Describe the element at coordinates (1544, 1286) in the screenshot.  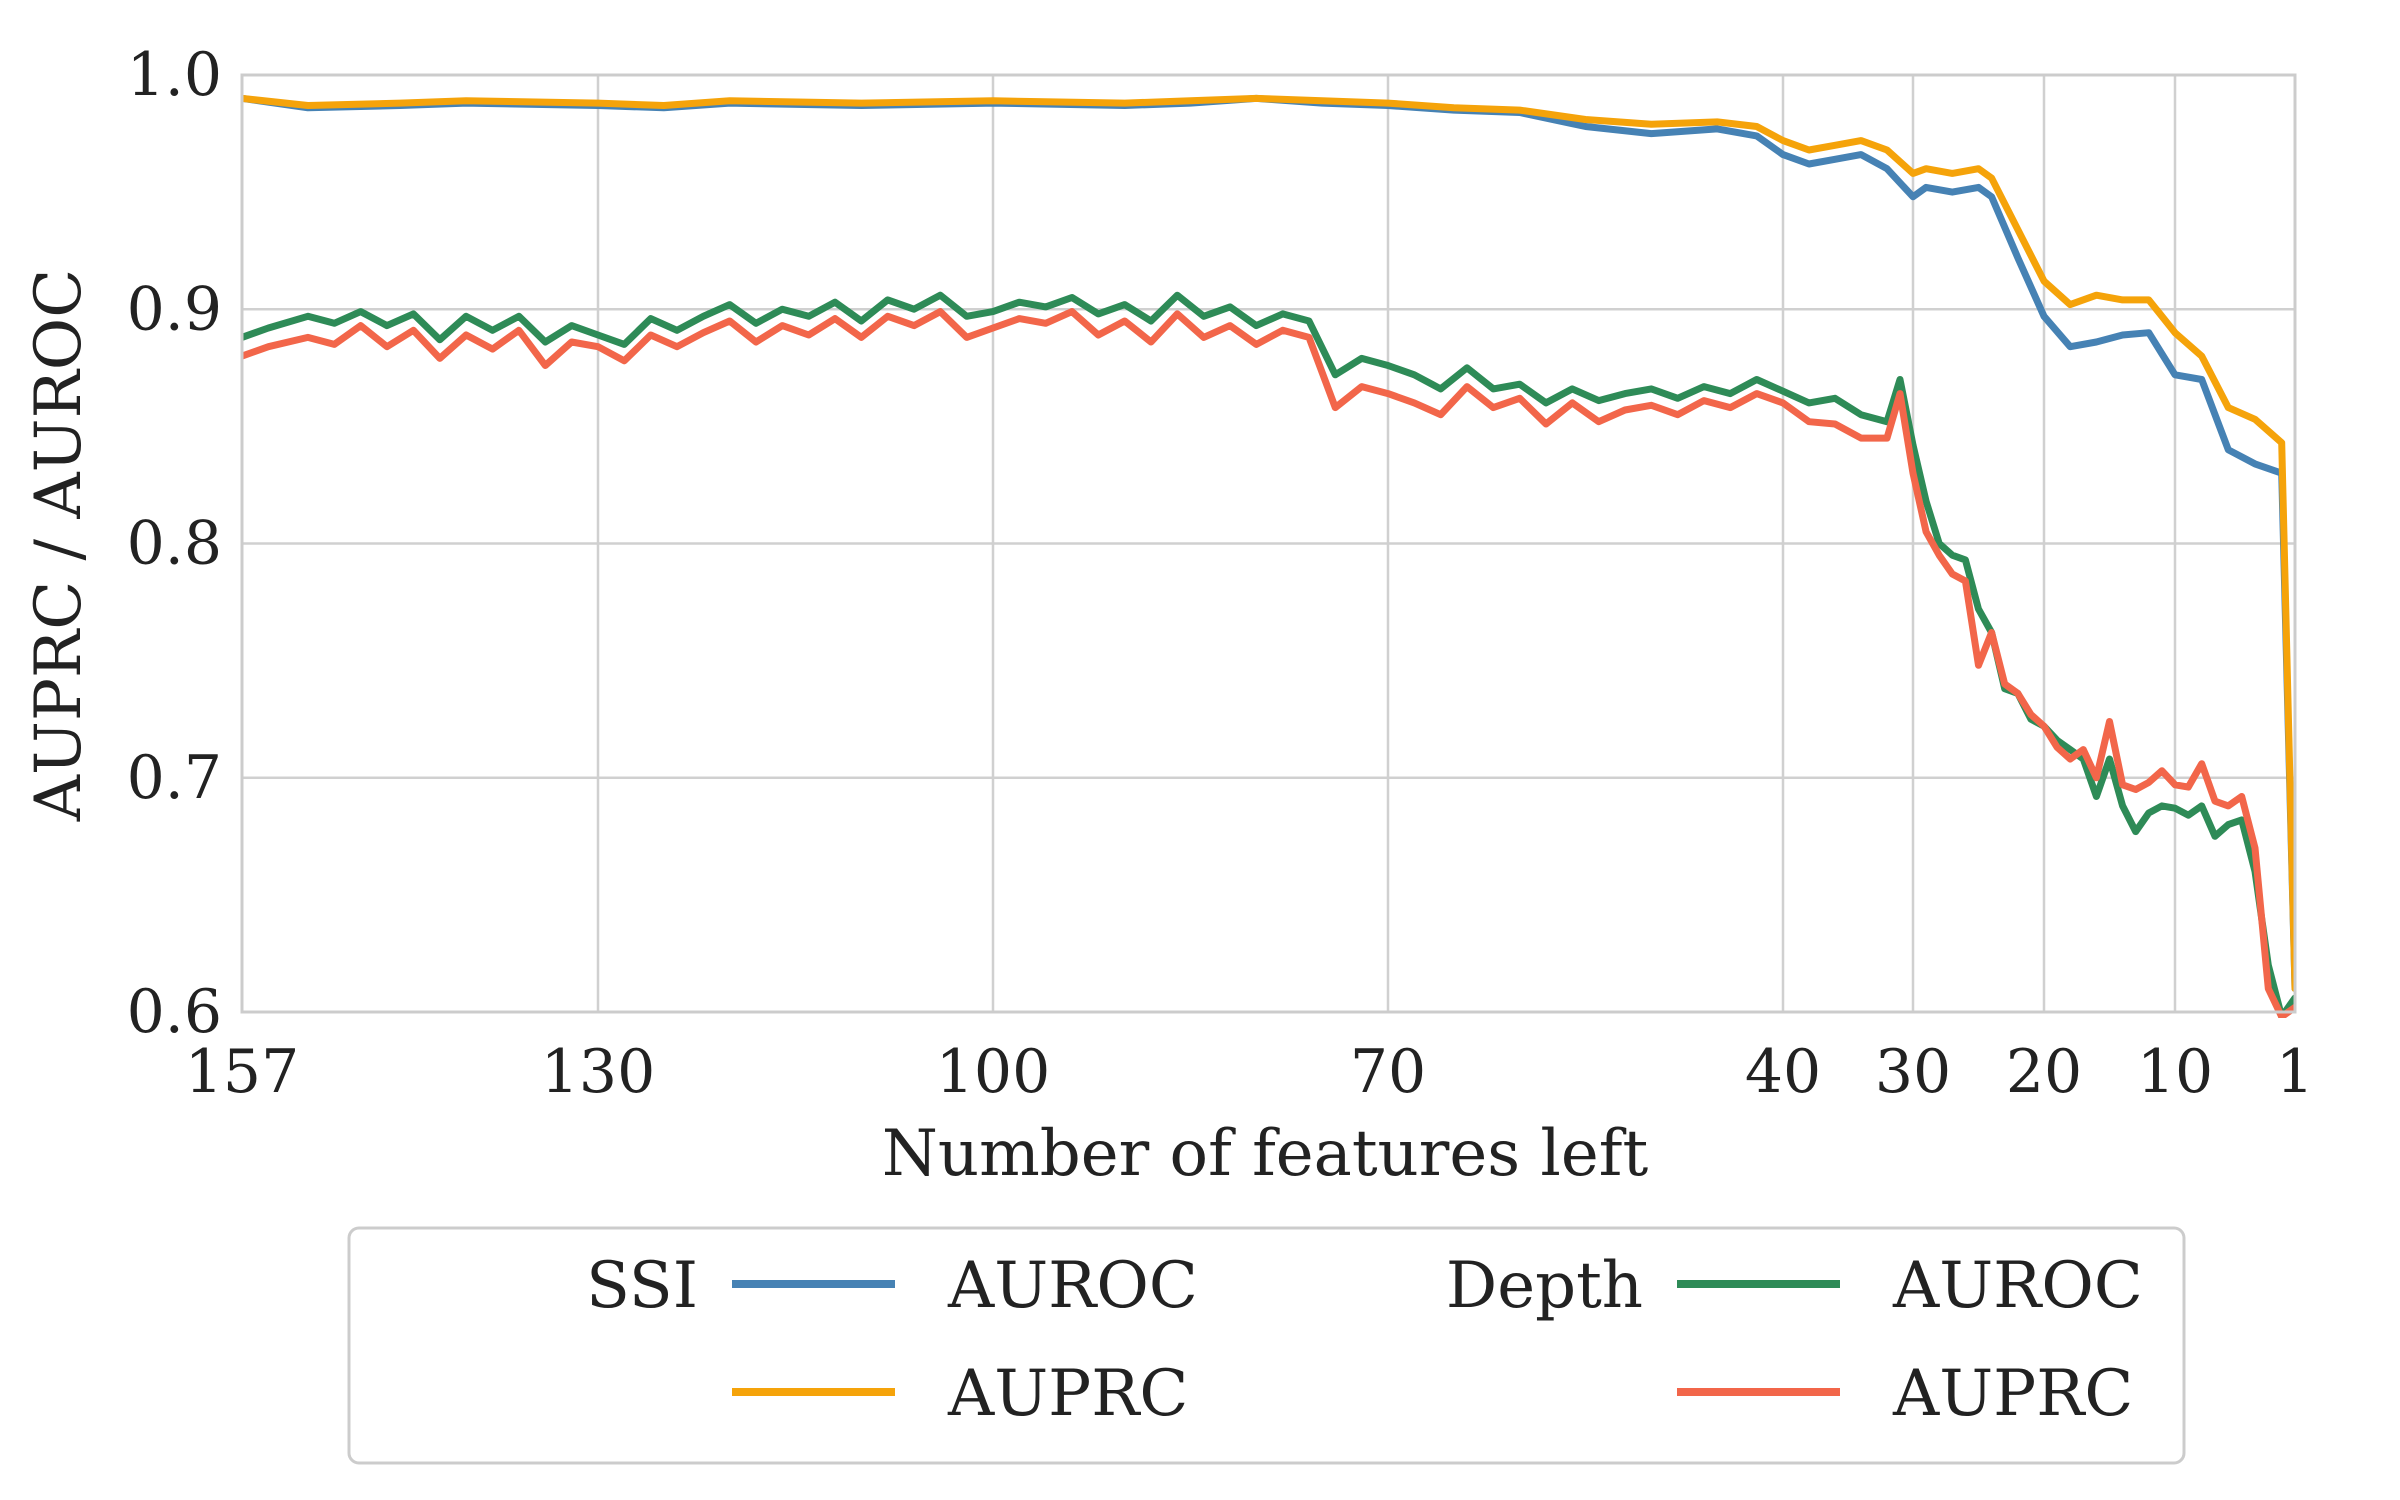
I see `legend-group-title-depth: Depth` at that location.